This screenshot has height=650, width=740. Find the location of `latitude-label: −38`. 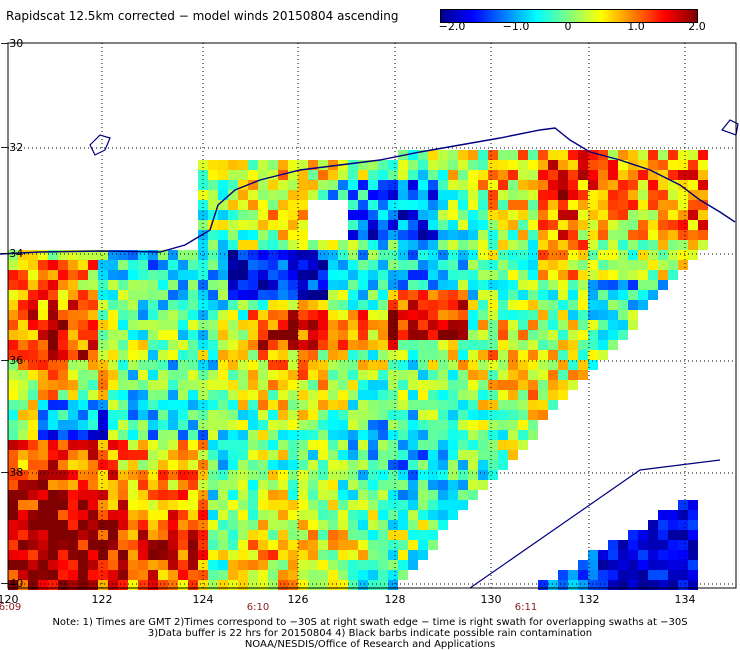

latitude-label: −38 is located at coordinates (12, 472).